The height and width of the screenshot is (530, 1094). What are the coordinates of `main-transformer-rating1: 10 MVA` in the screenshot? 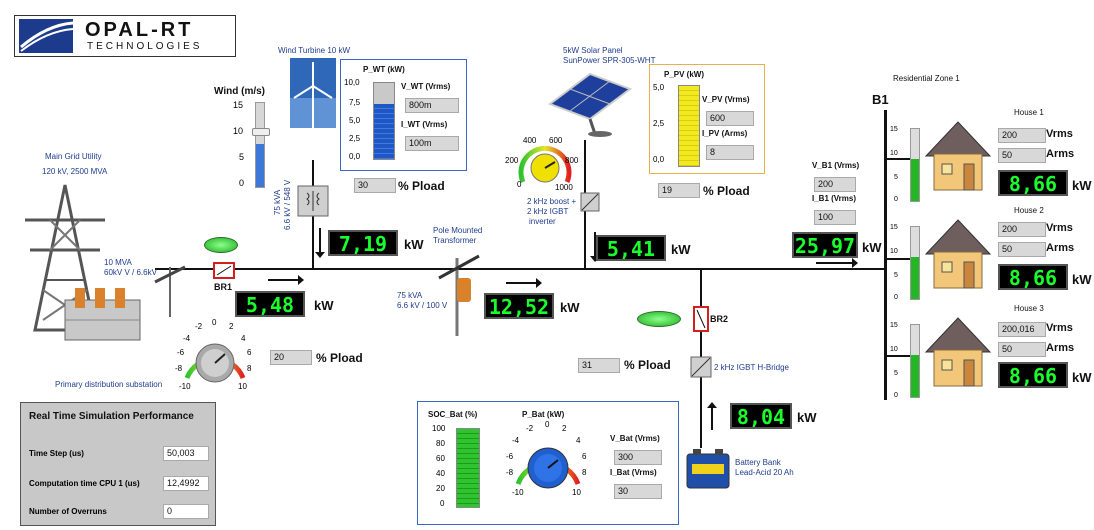 It's located at (118, 262).